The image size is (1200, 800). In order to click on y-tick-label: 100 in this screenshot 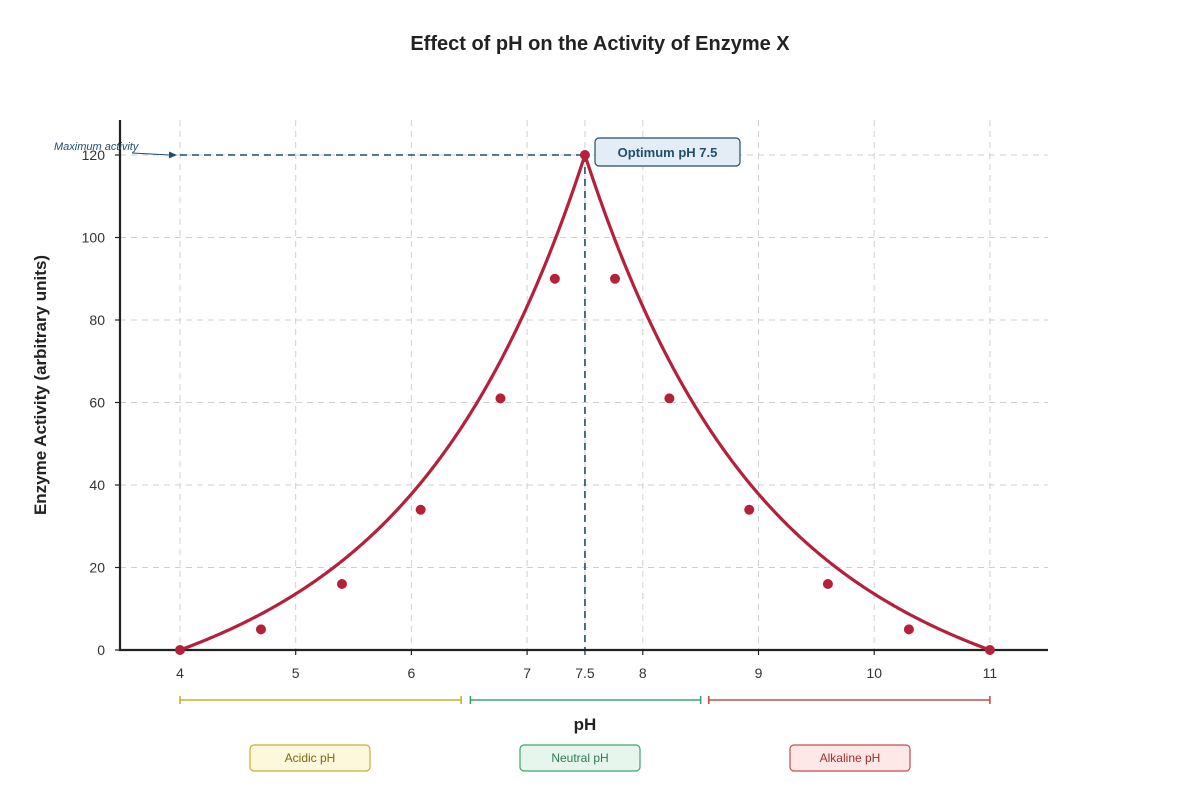, I will do `click(94, 238)`.